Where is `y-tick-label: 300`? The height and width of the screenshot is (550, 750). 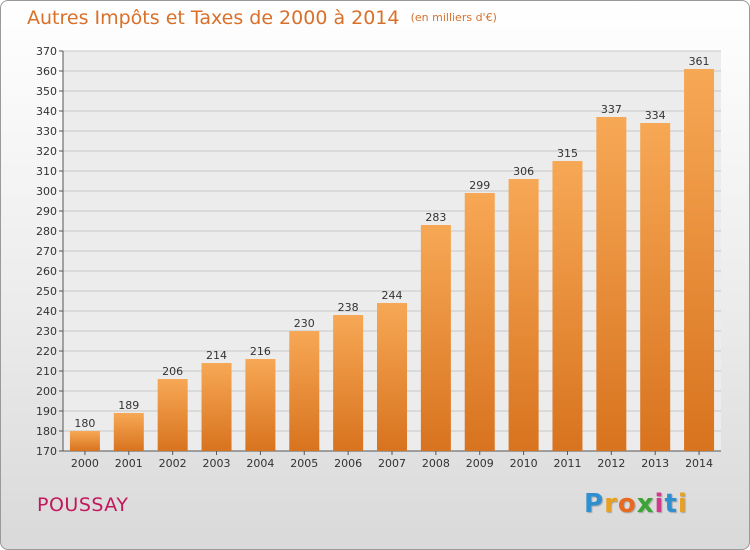 y-tick-label: 300 is located at coordinates (46, 191).